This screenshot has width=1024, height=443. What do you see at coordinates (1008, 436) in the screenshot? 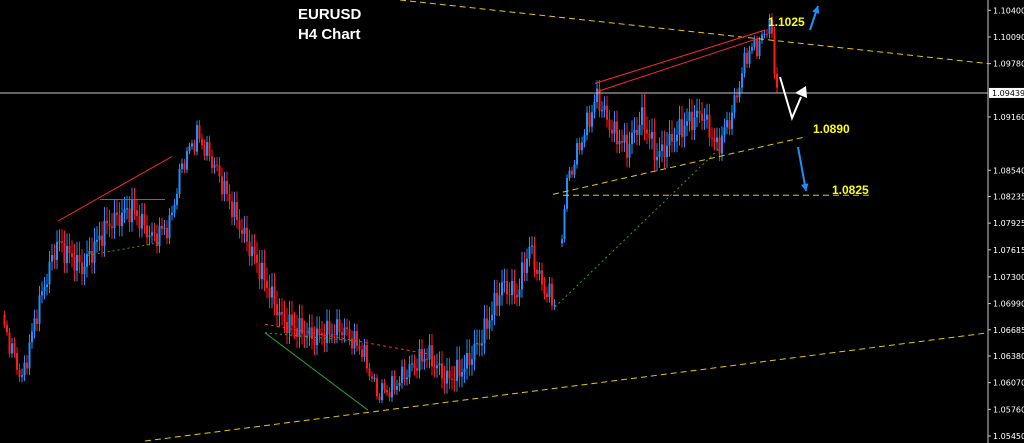
I see `axis-tick-label: 1.05450` at bounding box center [1008, 436].